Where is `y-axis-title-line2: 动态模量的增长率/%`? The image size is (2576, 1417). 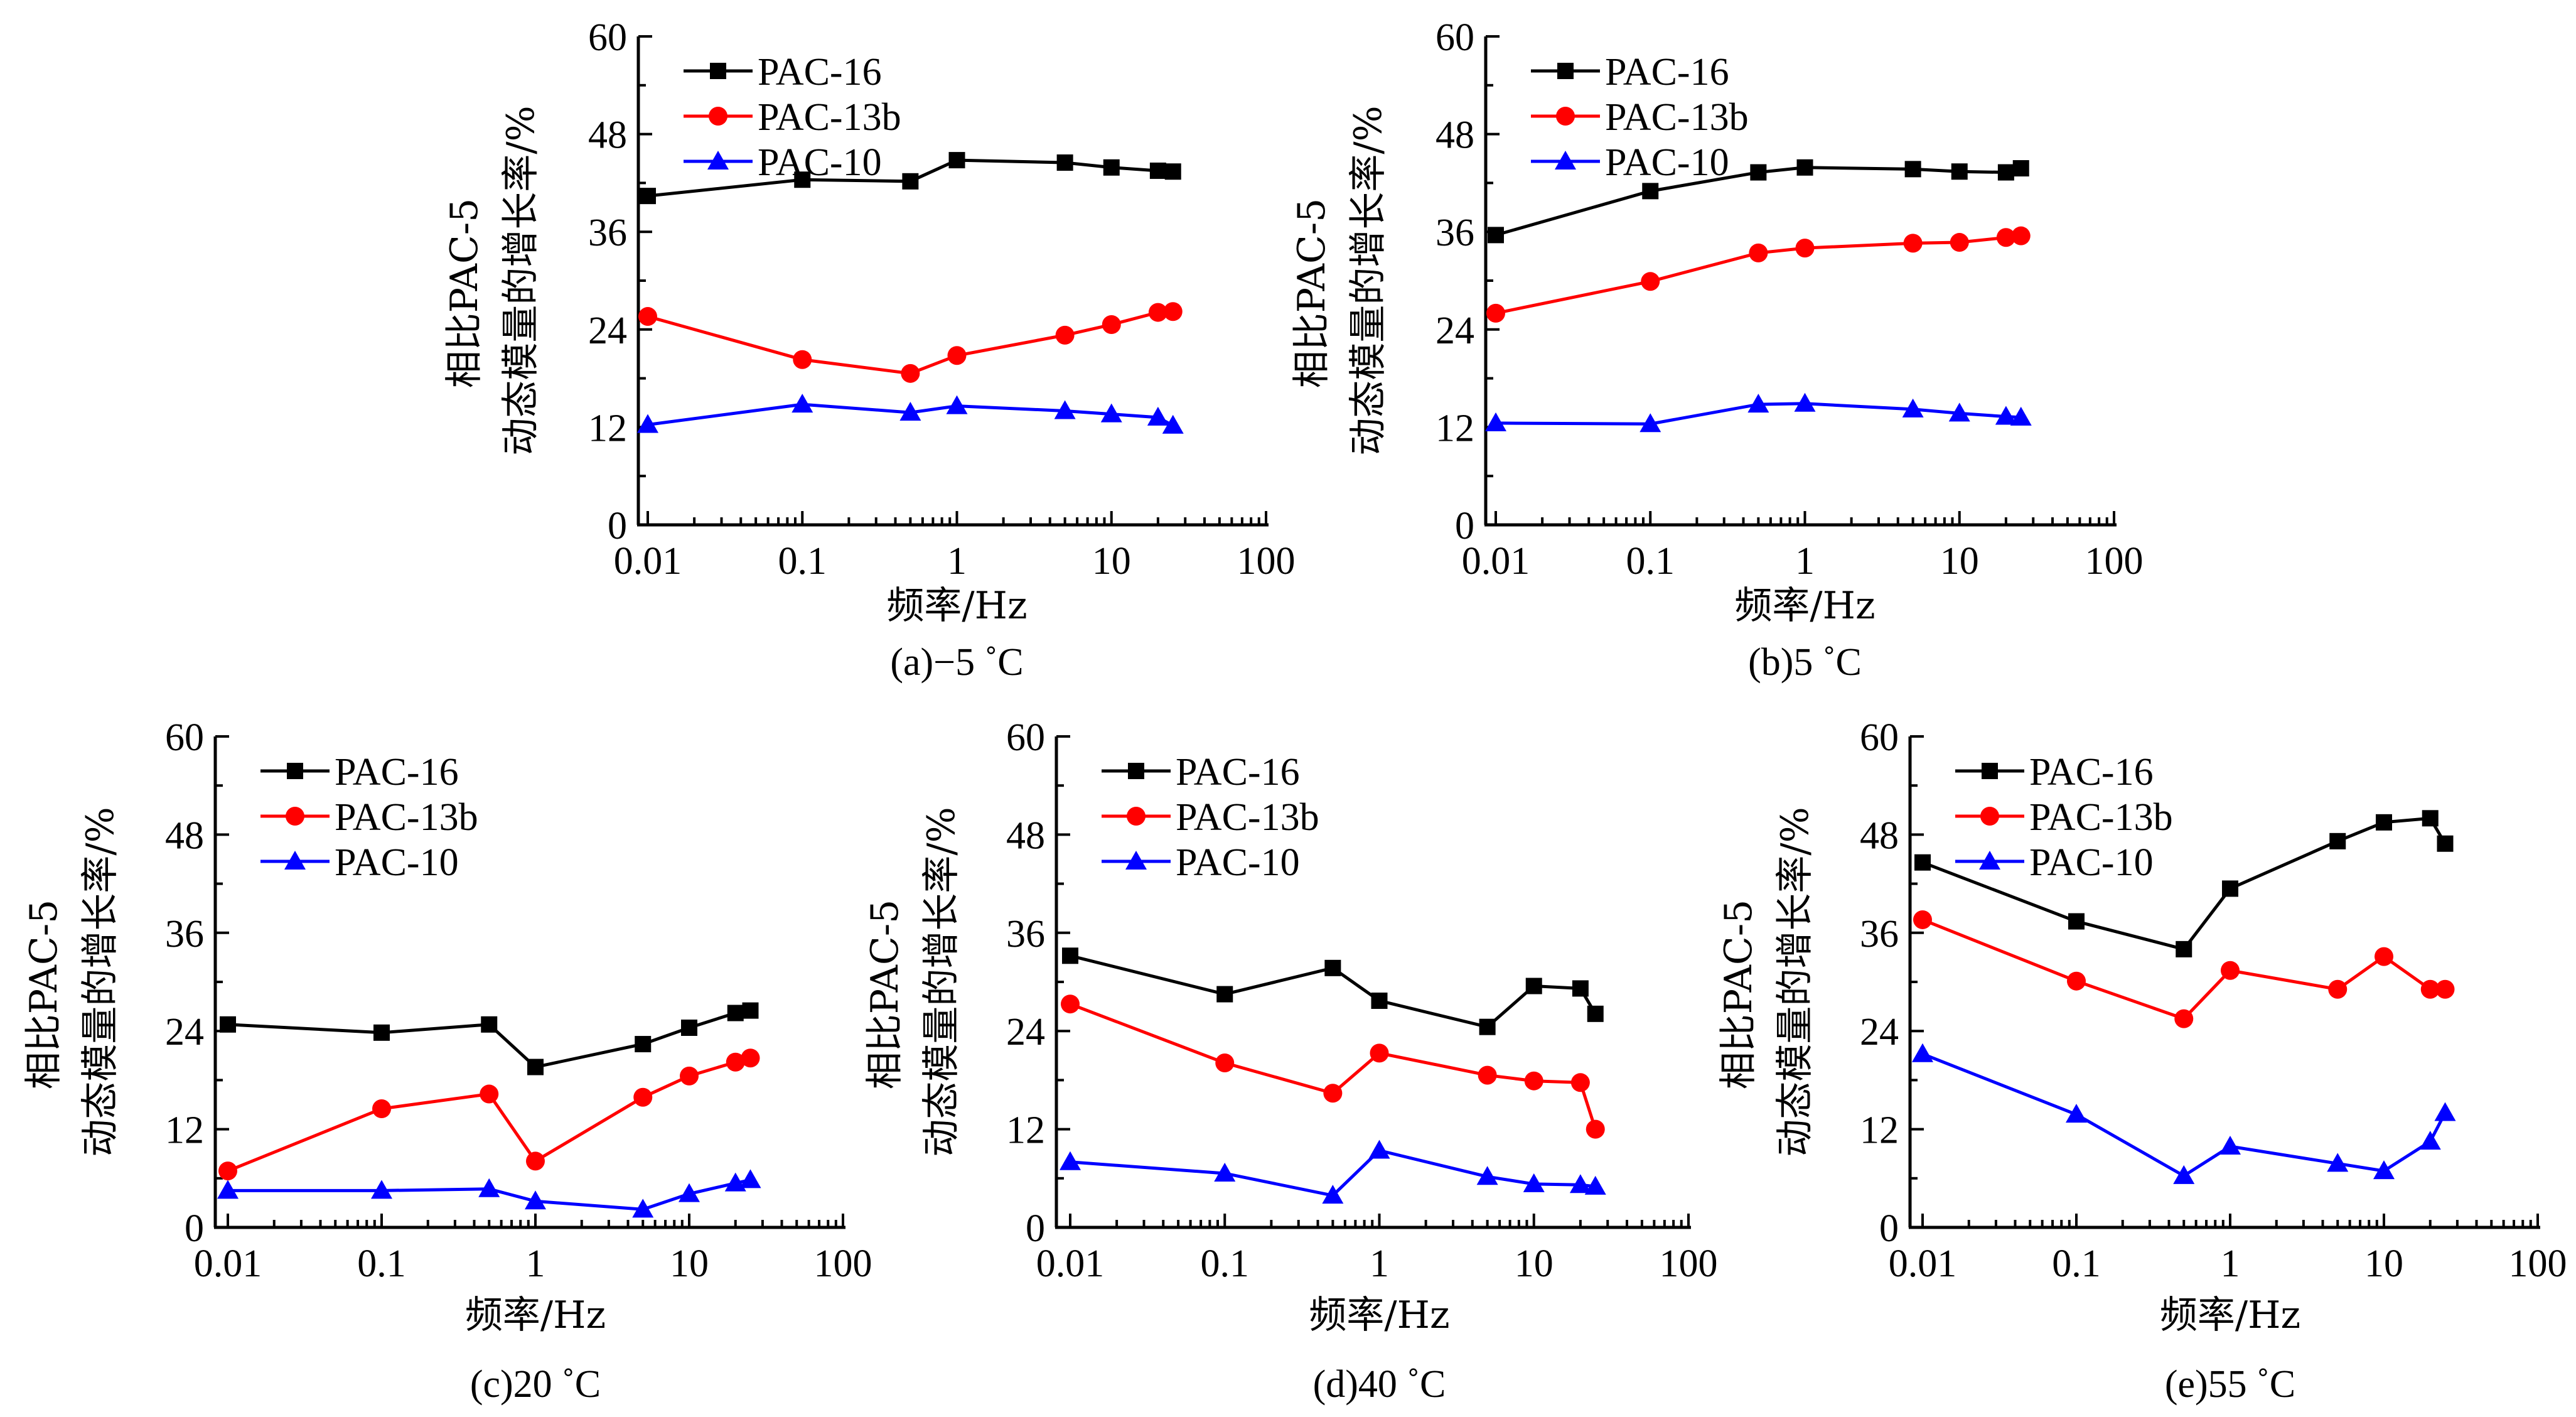 y-axis-title-line2: 动态模量的增长率/% is located at coordinates (941, 981).